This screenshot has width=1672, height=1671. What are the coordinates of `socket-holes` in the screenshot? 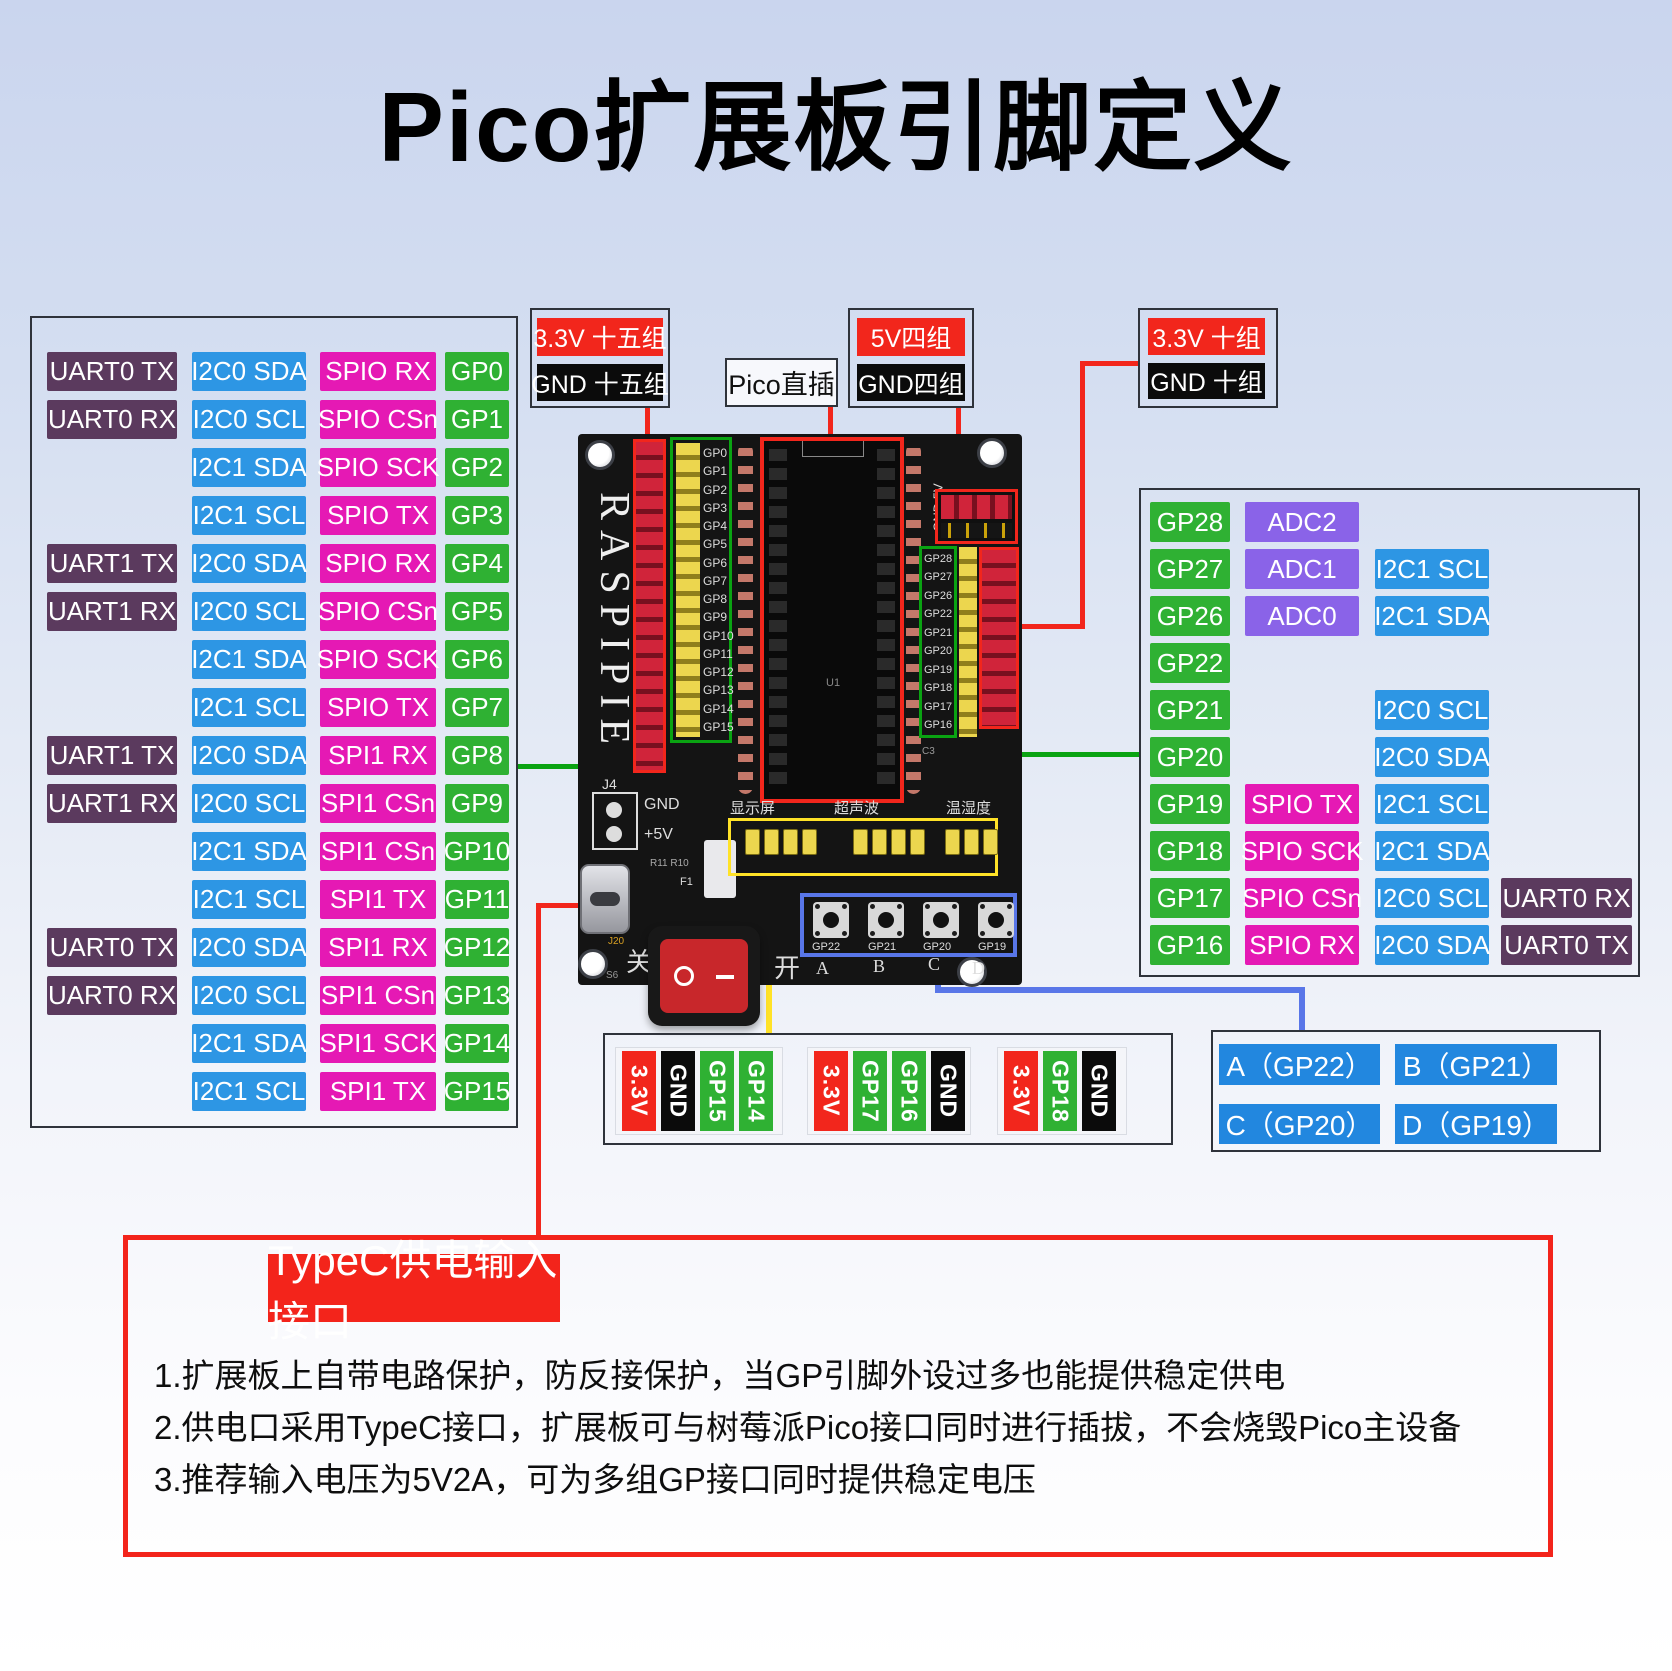 It's located at (886, 620).